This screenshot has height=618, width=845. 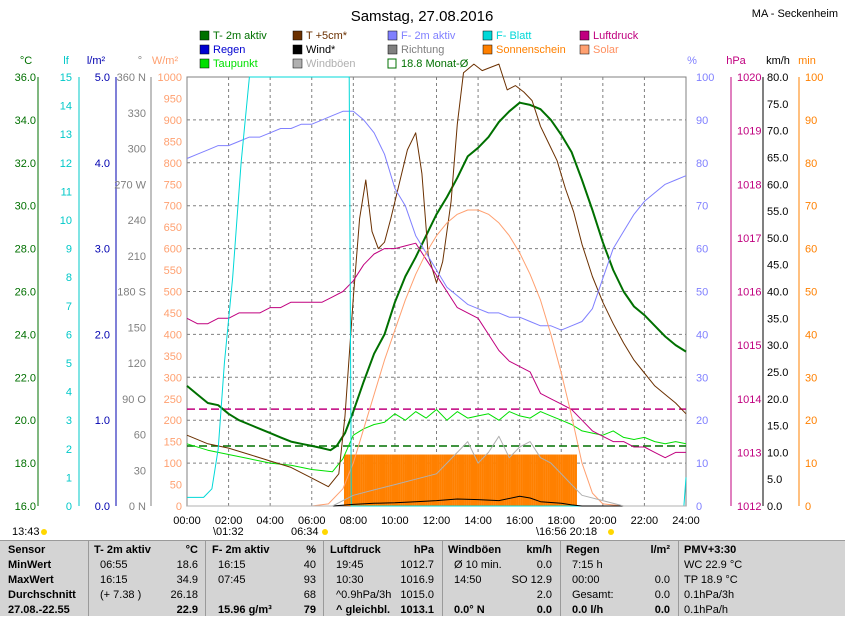 What do you see at coordinates (520, 521) in the screenshot?
I see `x-tick-label: 16:00` at bounding box center [520, 521].